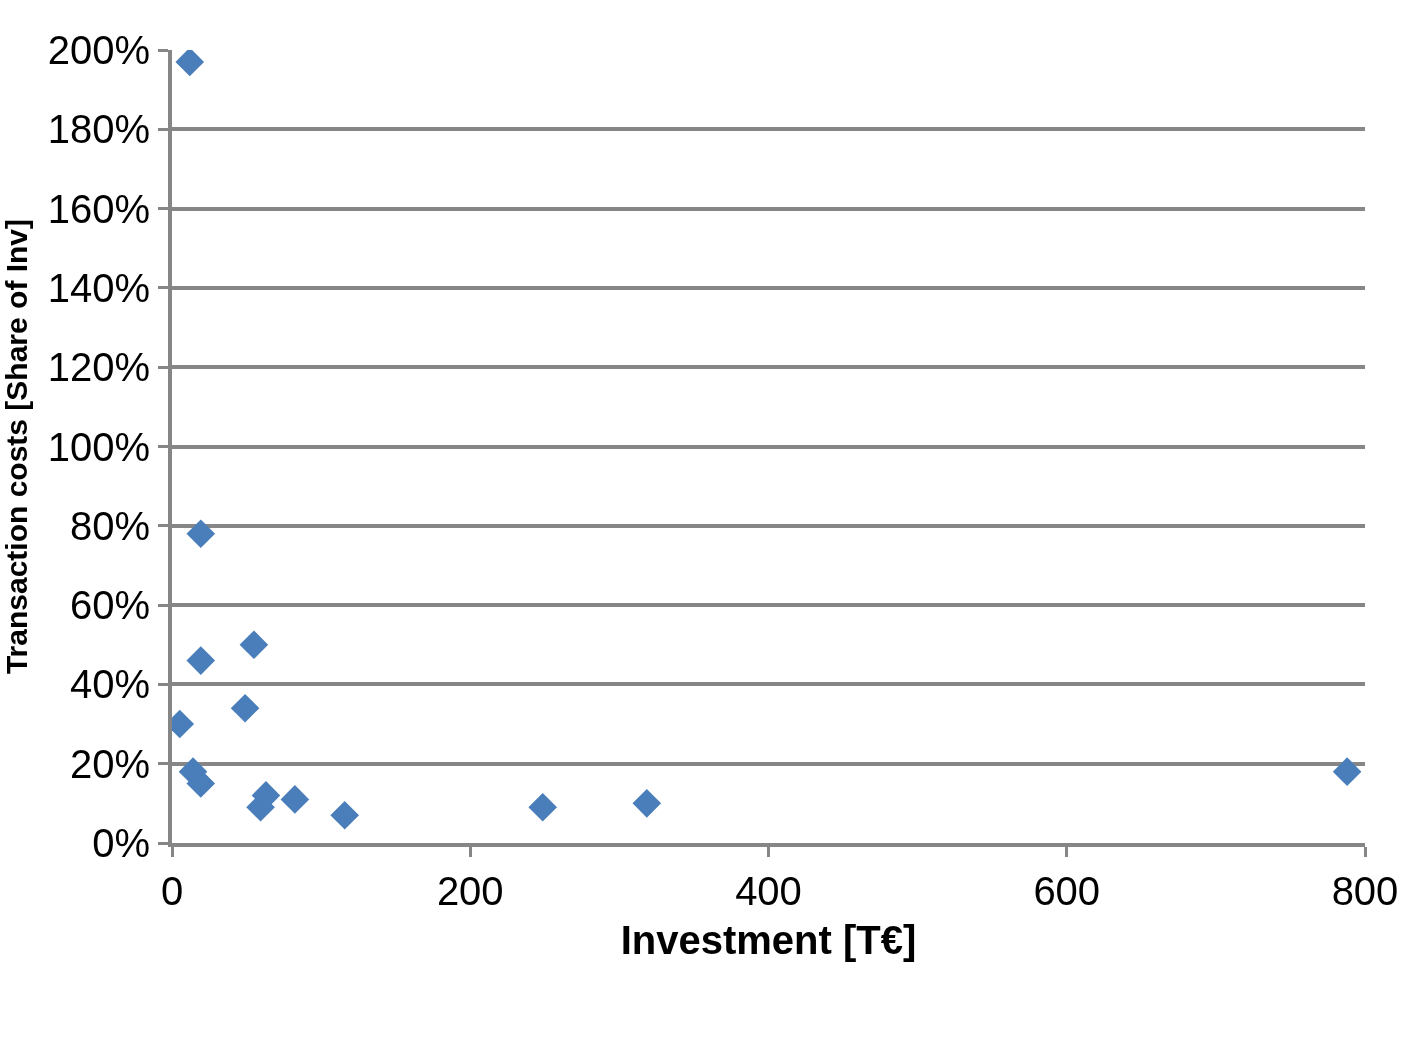  What do you see at coordinates (98, 129) in the screenshot?
I see `y-tick-label: 180%` at bounding box center [98, 129].